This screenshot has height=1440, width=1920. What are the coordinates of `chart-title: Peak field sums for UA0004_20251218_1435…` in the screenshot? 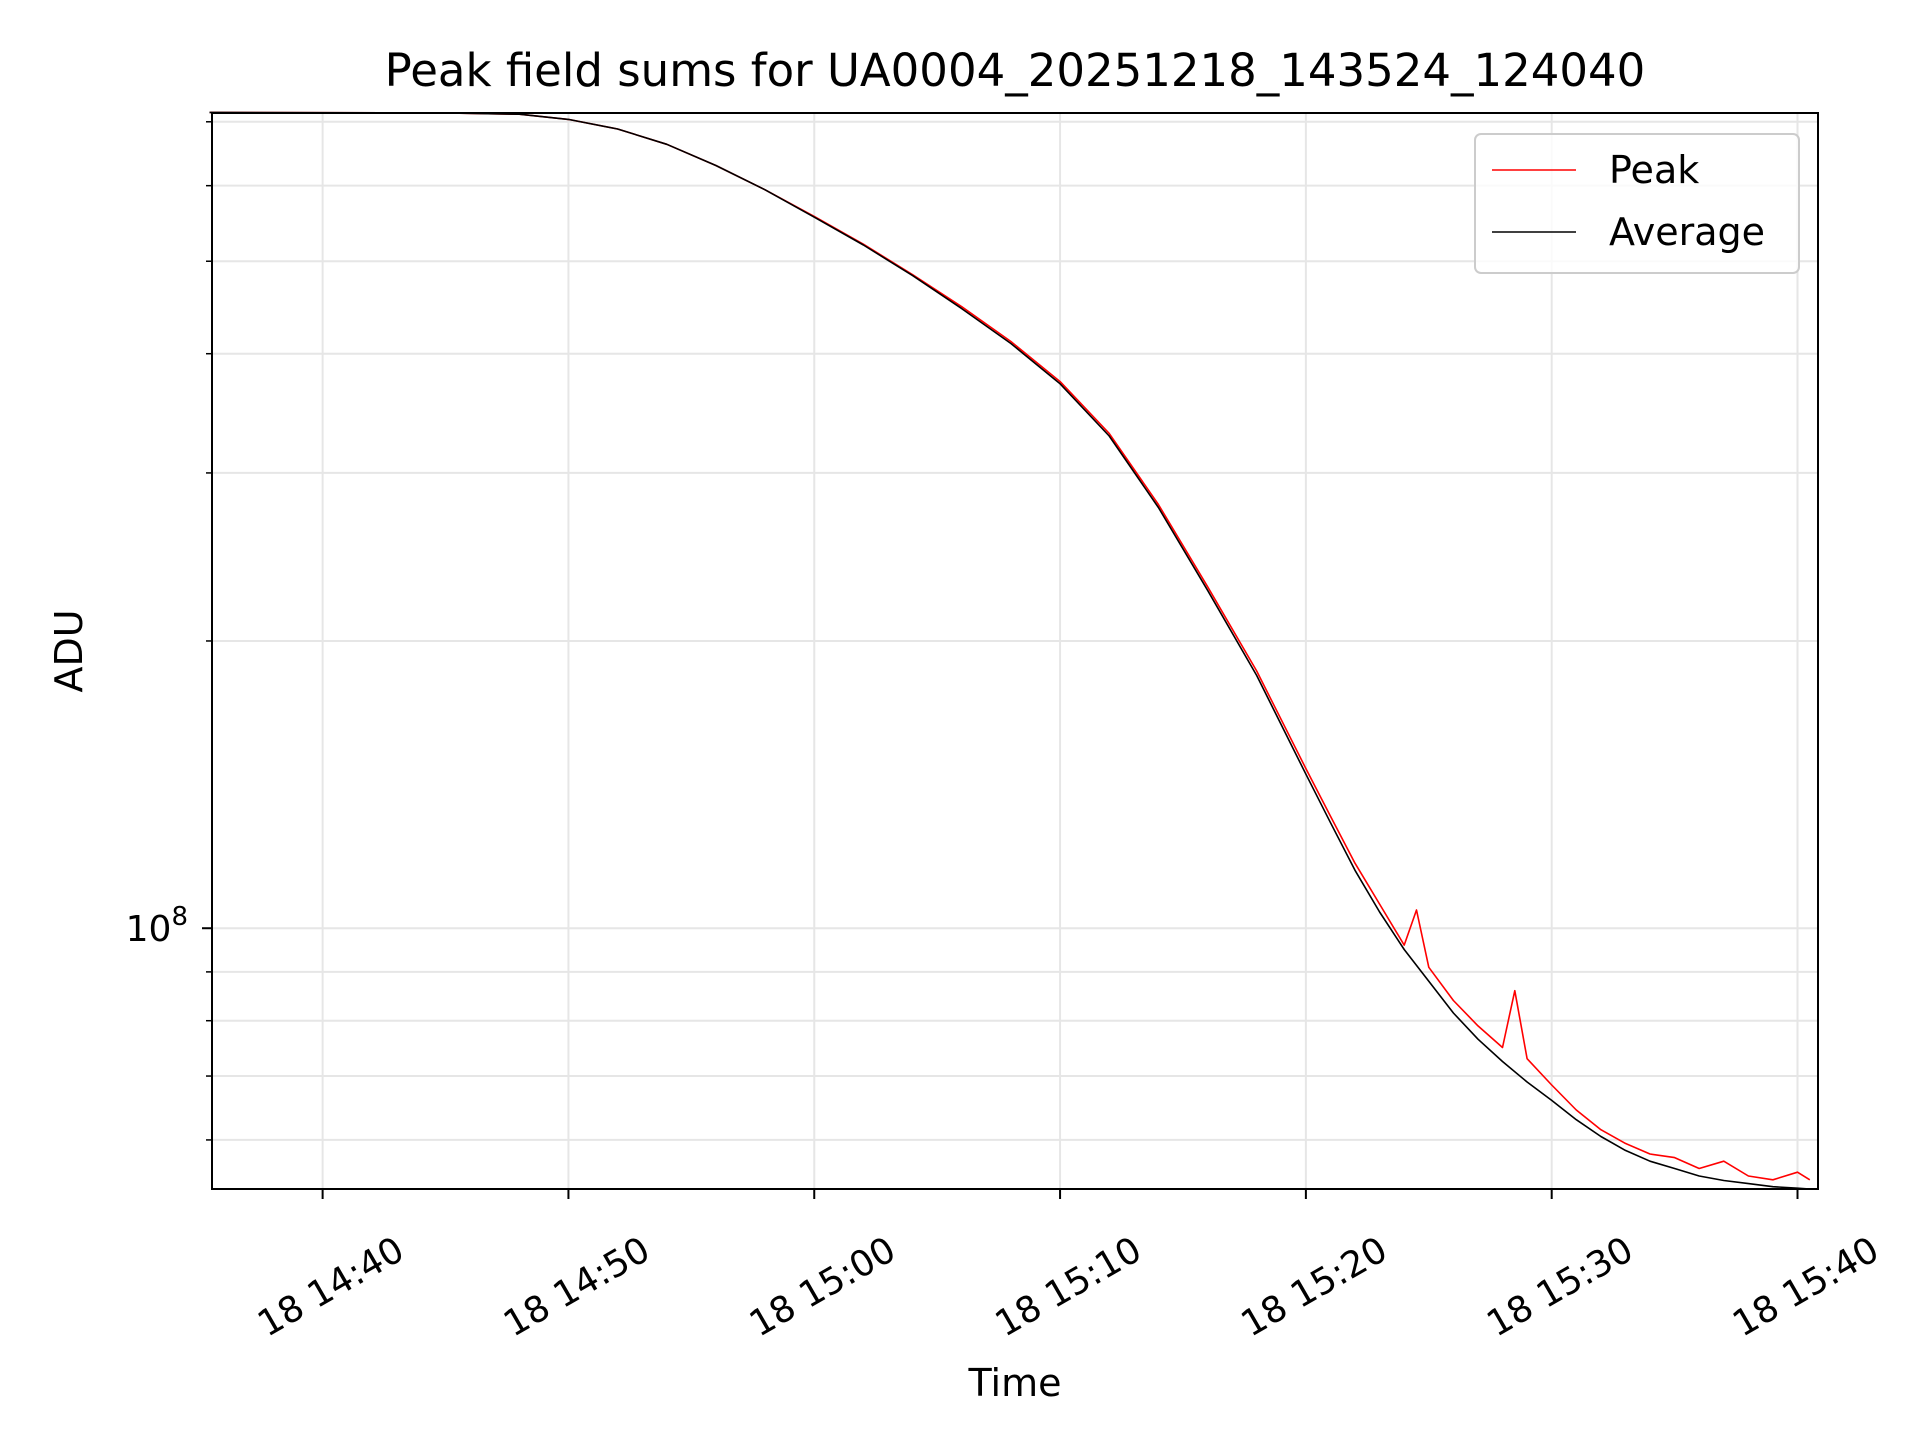 It's located at (1015, 70).